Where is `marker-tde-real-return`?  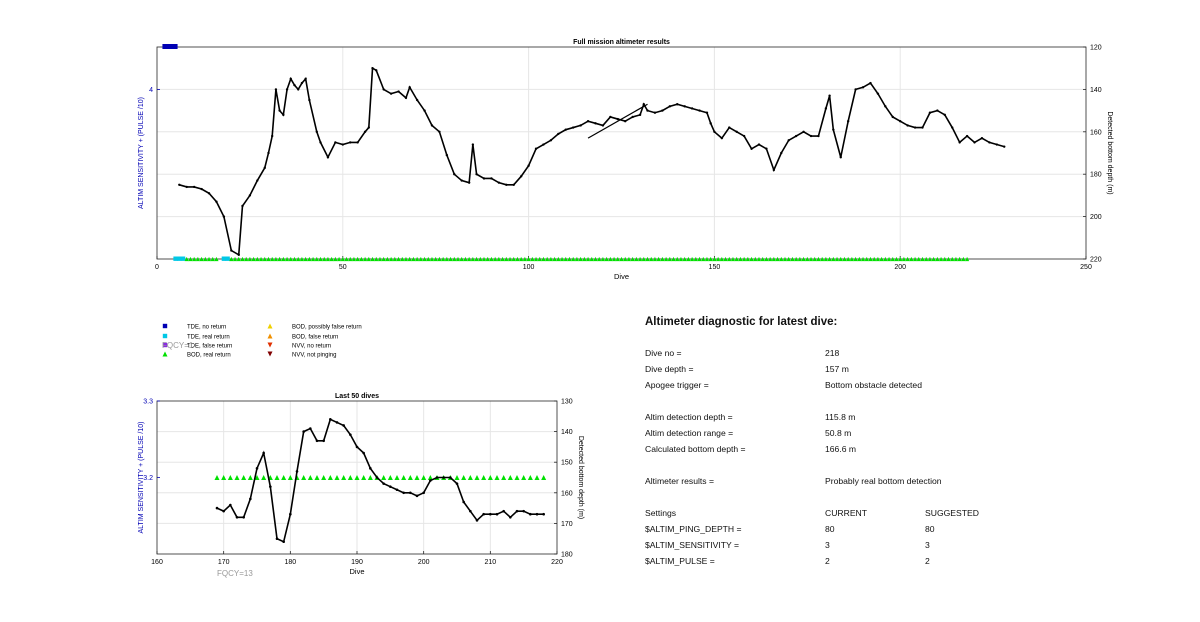 marker-tde-real-return is located at coordinates (227, 258).